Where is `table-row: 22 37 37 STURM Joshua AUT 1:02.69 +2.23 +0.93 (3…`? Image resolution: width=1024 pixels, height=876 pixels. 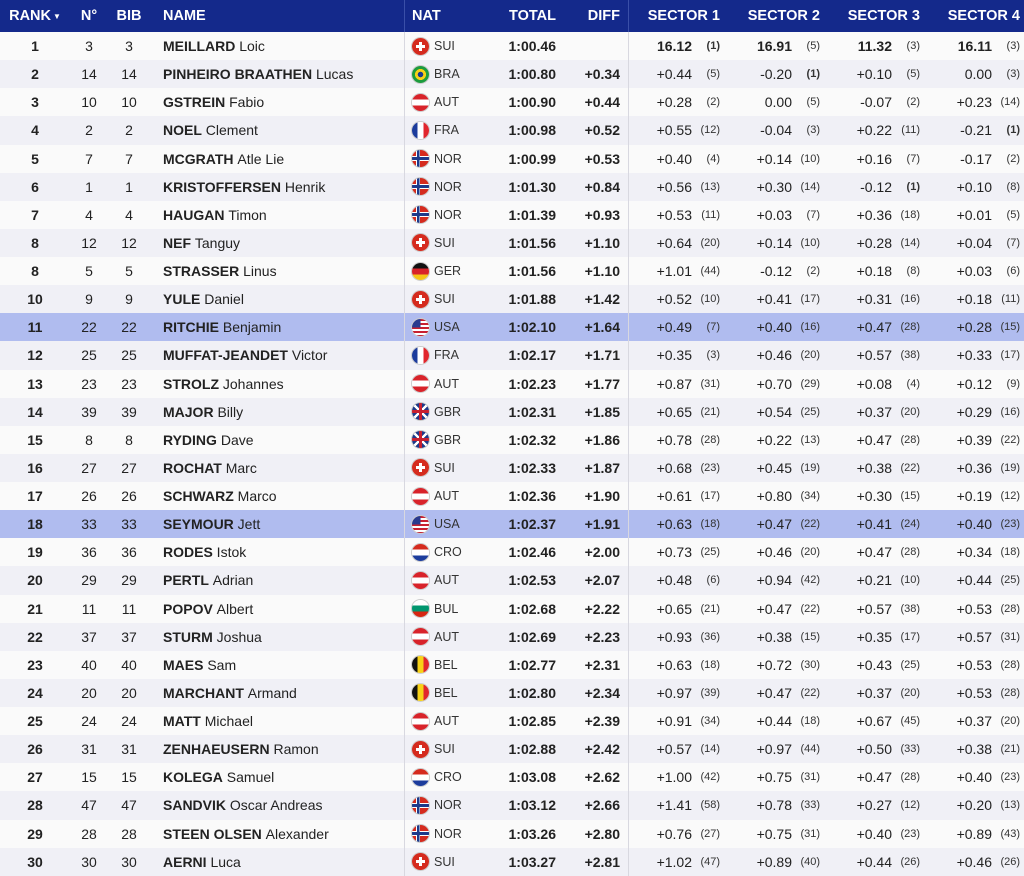 table-row: 22 37 37 STURM Joshua AUT 1:02.69 +2.23 +0.93 (3… is located at coordinates (512, 636).